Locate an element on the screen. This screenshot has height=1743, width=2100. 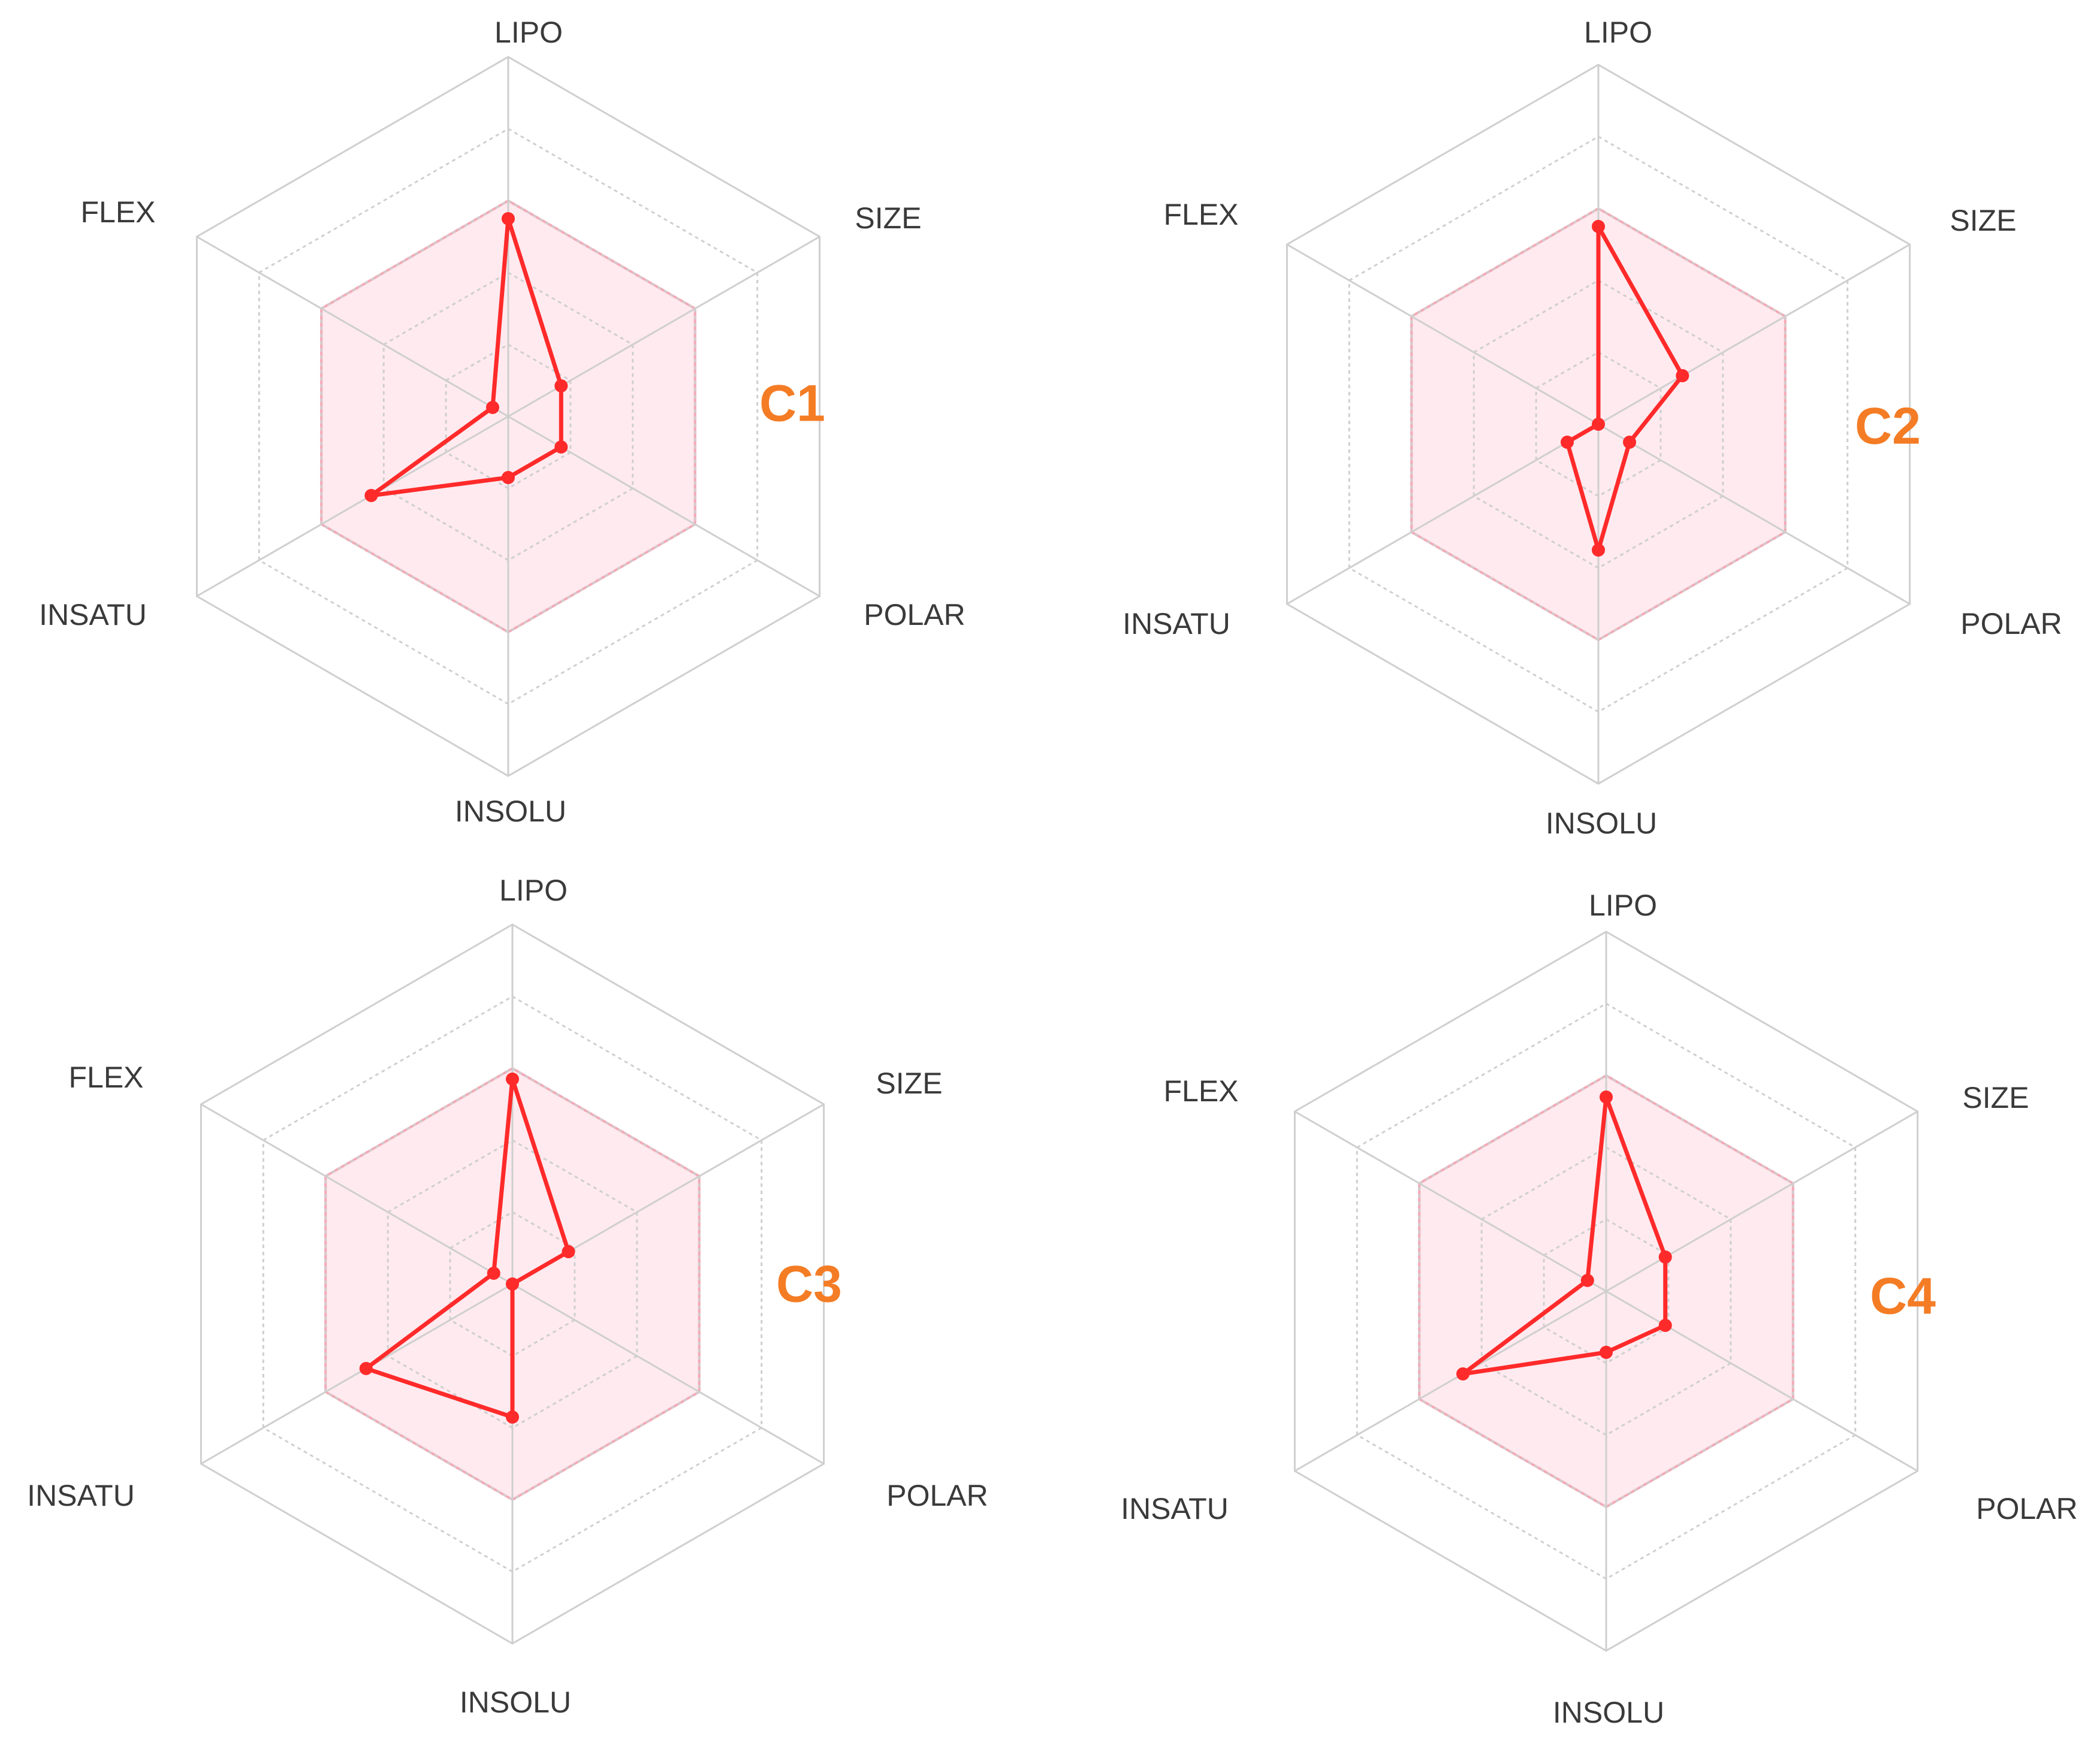
compound-label-c4: C4 is located at coordinates (1903, 1296).